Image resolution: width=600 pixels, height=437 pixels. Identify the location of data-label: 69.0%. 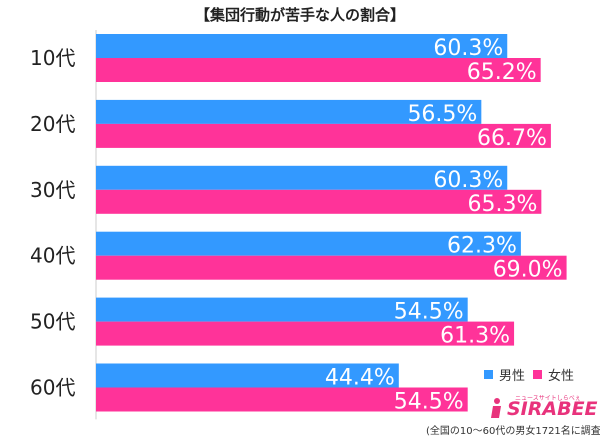
(528, 270).